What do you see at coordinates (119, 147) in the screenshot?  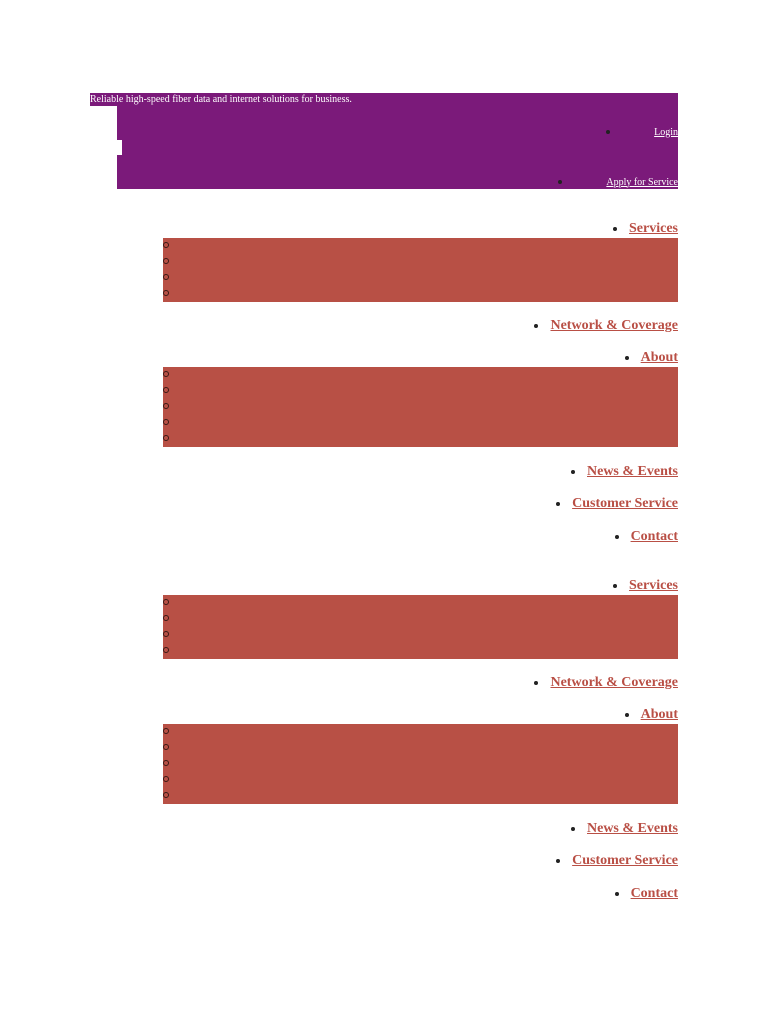 I see `logo-placeholder` at bounding box center [119, 147].